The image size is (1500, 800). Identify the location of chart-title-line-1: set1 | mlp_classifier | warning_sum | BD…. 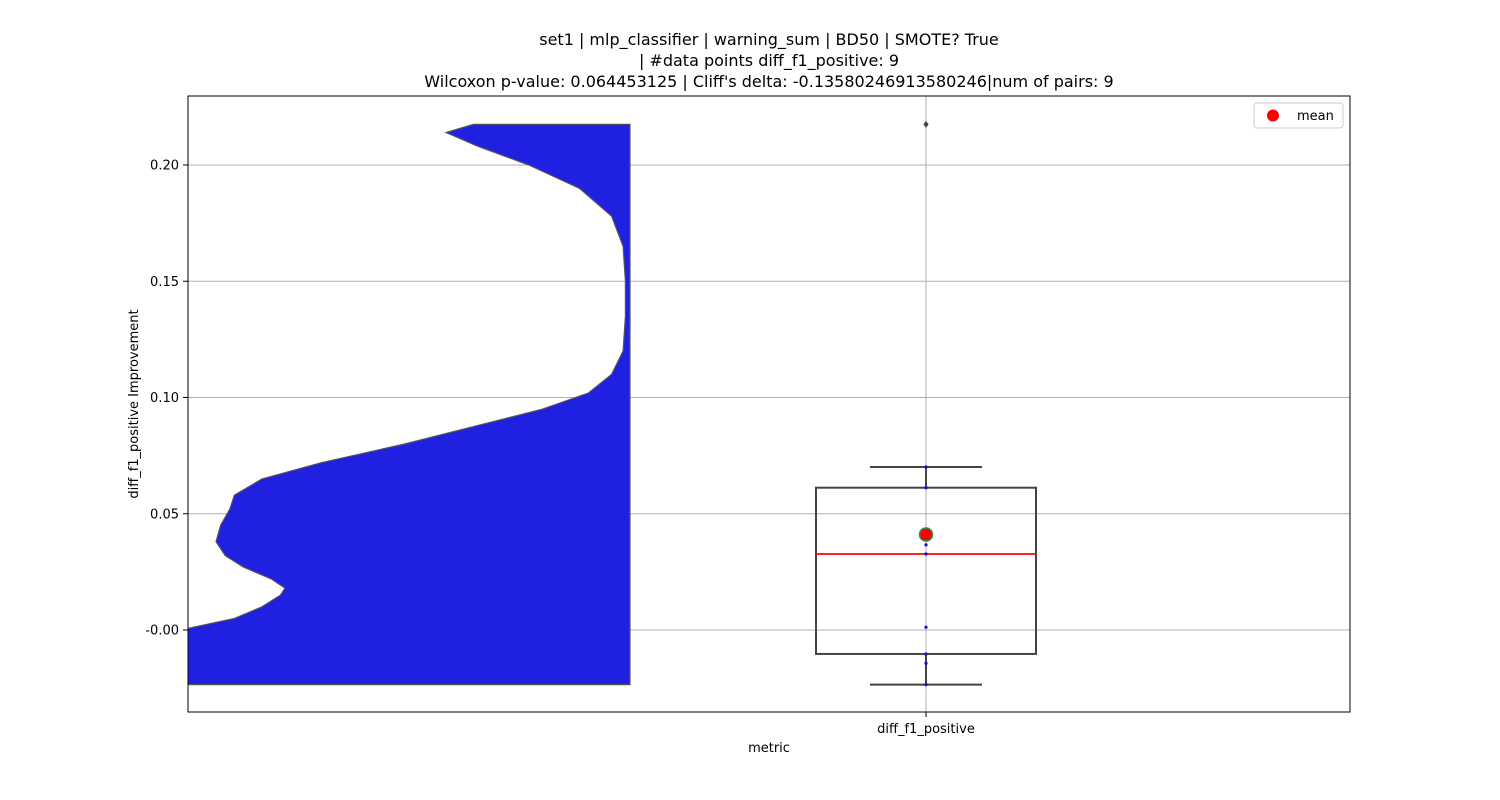
(769, 39).